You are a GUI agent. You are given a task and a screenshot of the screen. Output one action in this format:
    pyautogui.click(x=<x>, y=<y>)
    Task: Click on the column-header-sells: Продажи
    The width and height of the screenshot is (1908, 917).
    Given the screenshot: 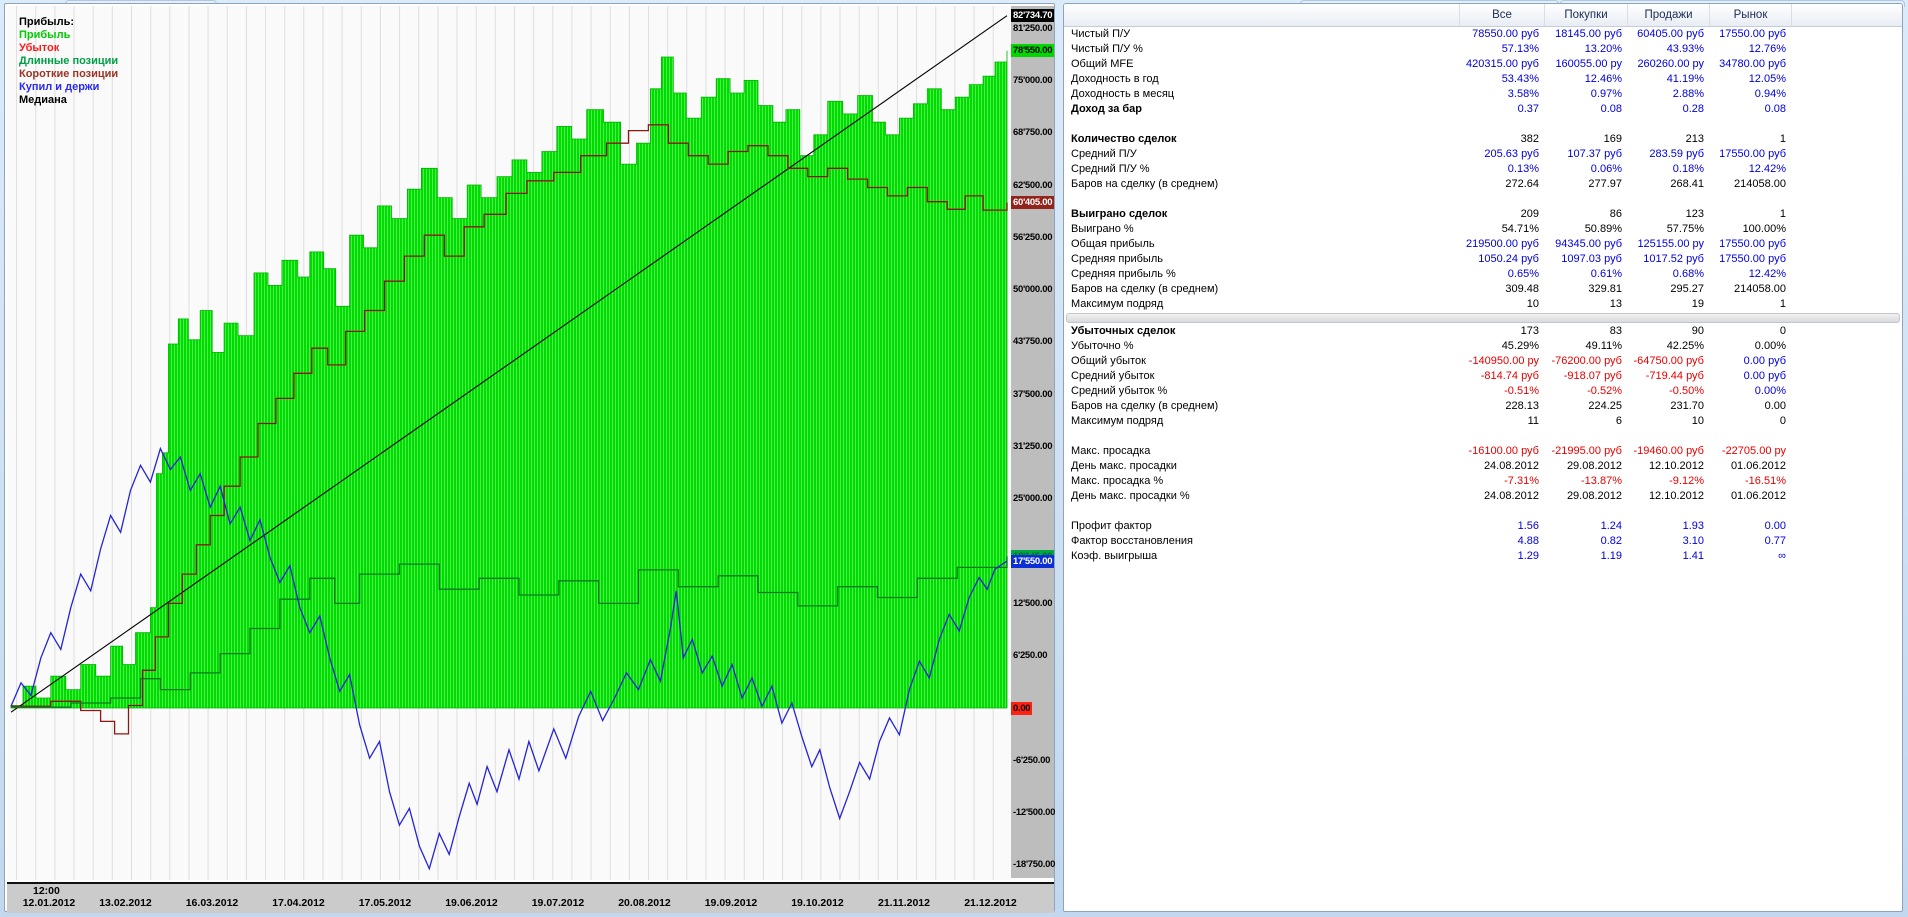 What is the action you would take?
    pyautogui.click(x=1668, y=15)
    